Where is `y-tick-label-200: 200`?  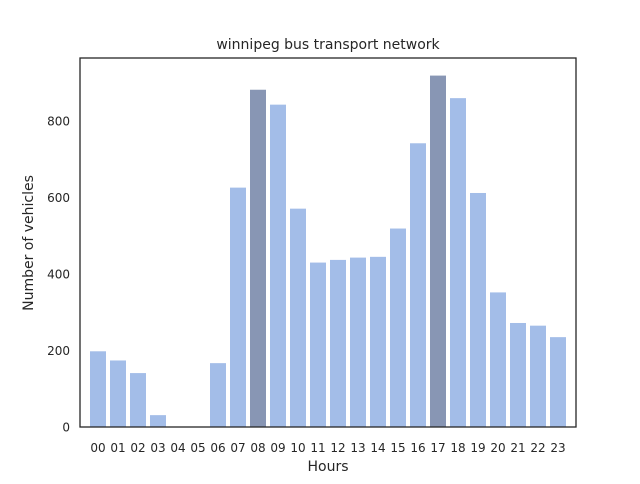 y-tick-label-200: 200 is located at coordinates (58, 351).